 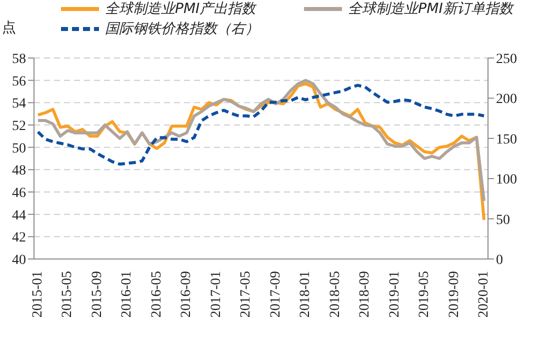 What do you see at coordinates (181, 9) in the screenshot?
I see `legend-label: 全球制造业PMI产出指数` at bounding box center [181, 9].